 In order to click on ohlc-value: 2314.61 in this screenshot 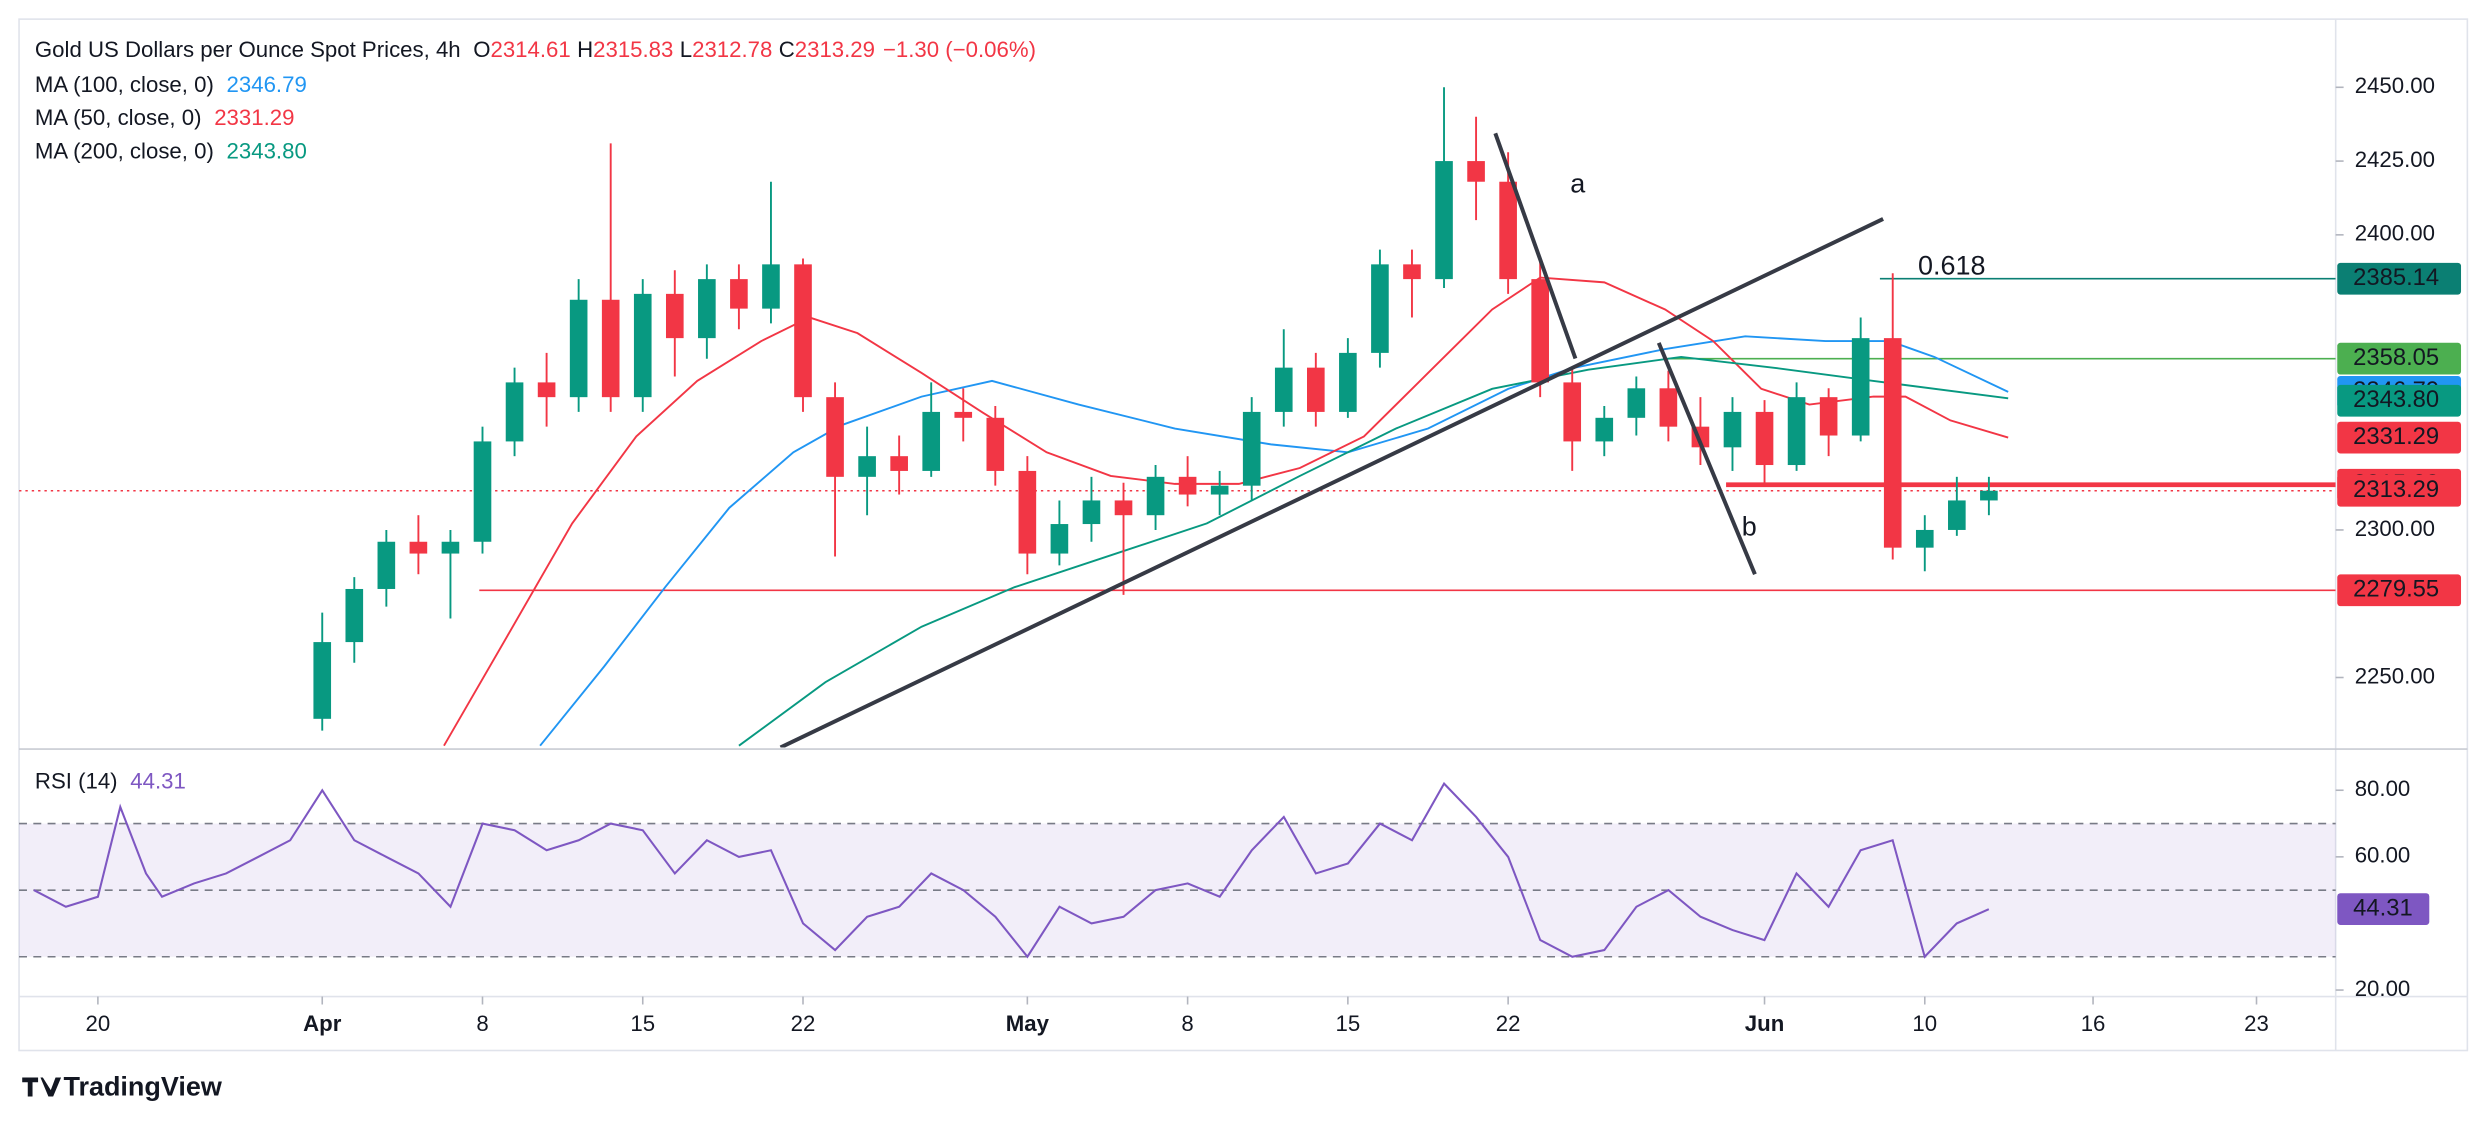, I will do `click(530, 49)`.